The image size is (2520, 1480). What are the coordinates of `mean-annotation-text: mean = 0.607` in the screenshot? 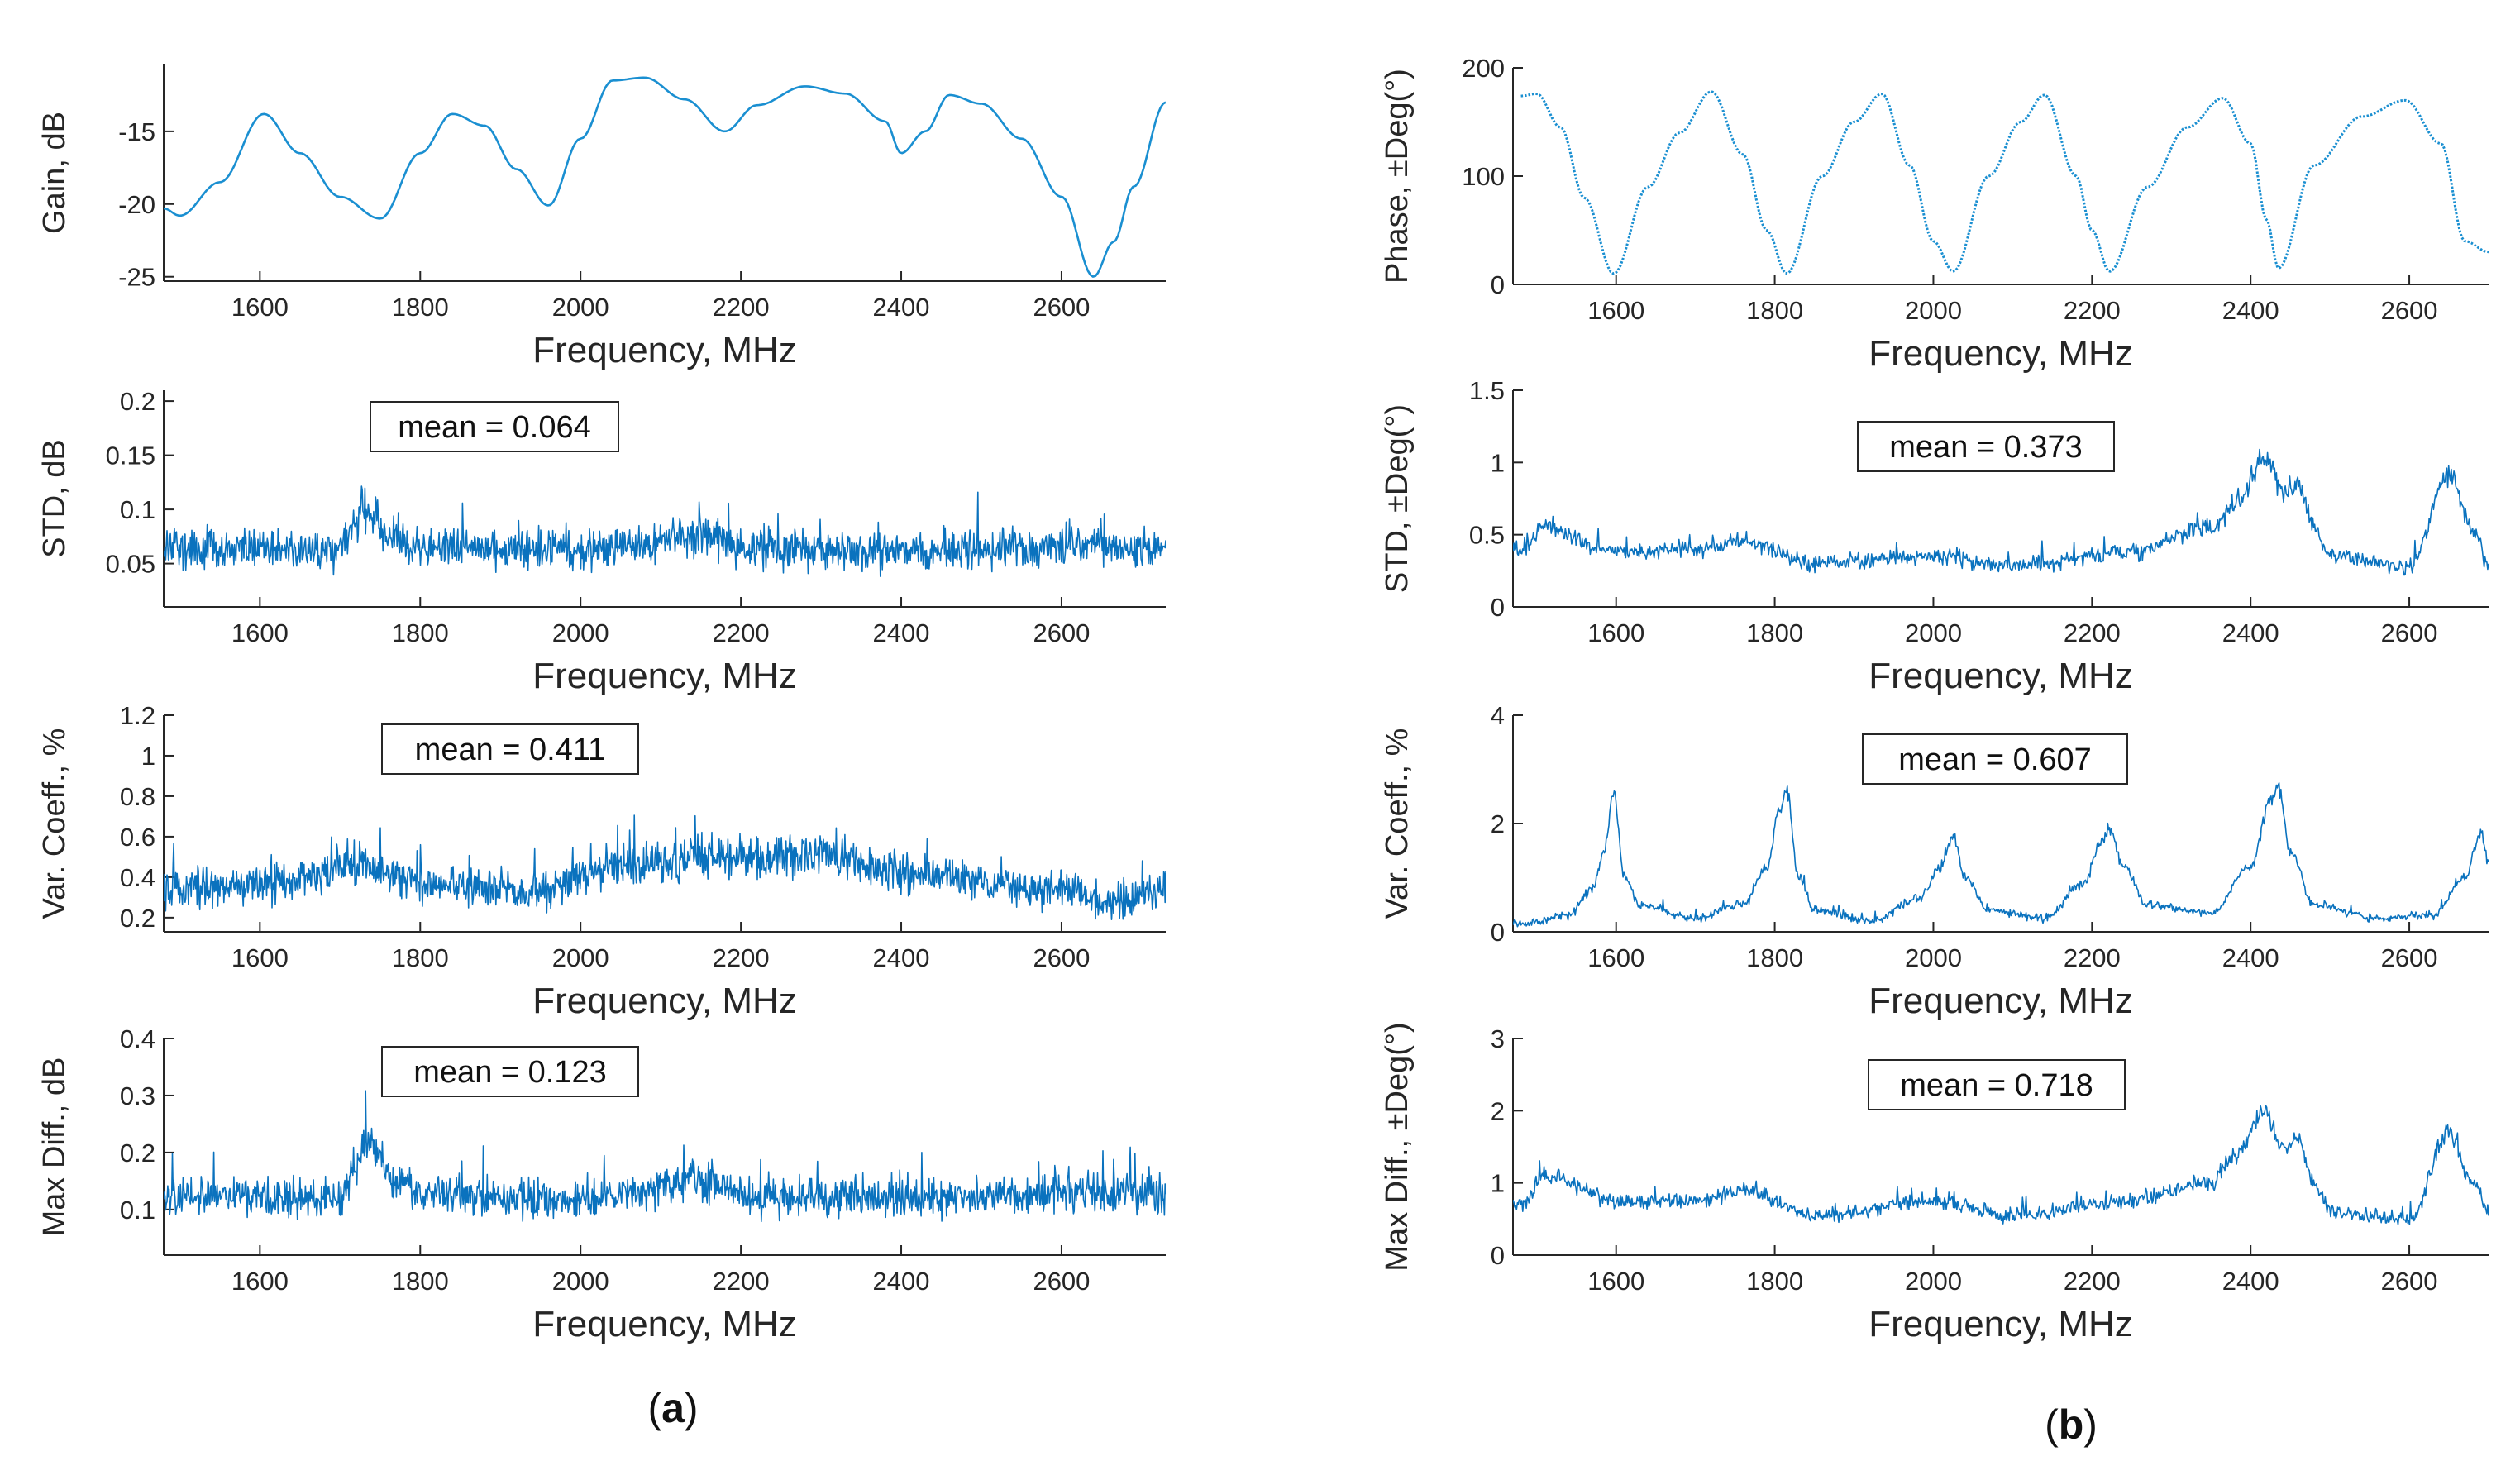 It's located at (1994, 759).